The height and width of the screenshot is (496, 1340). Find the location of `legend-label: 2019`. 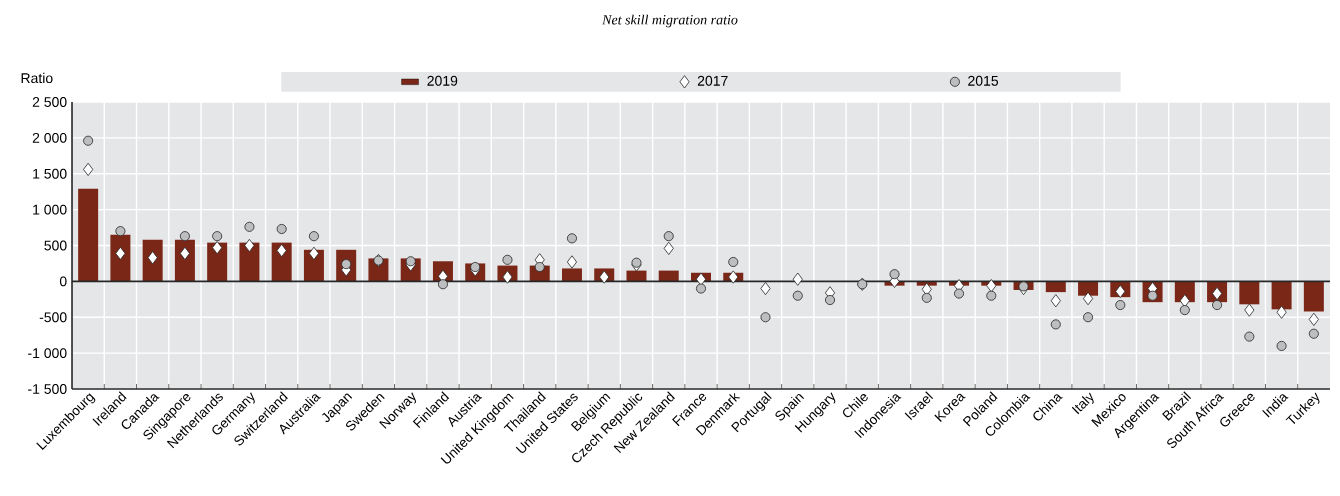

legend-label: 2019 is located at coordinates (442, 80).